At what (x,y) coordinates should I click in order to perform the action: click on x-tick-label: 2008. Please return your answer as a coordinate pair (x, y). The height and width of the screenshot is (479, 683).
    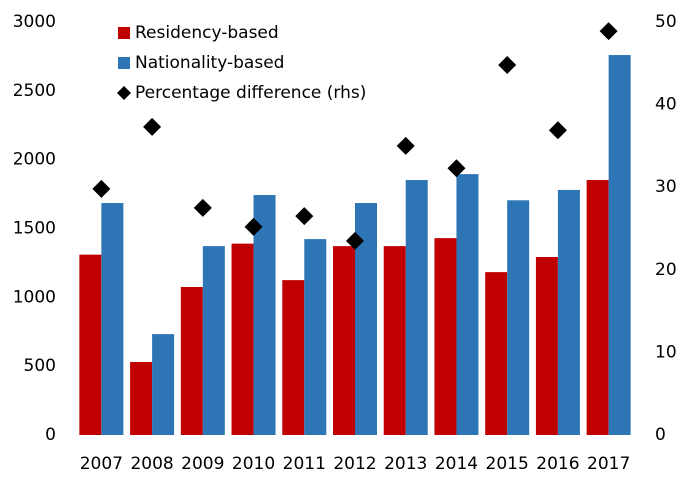
    Looking at the image, I should click on (151, 464).